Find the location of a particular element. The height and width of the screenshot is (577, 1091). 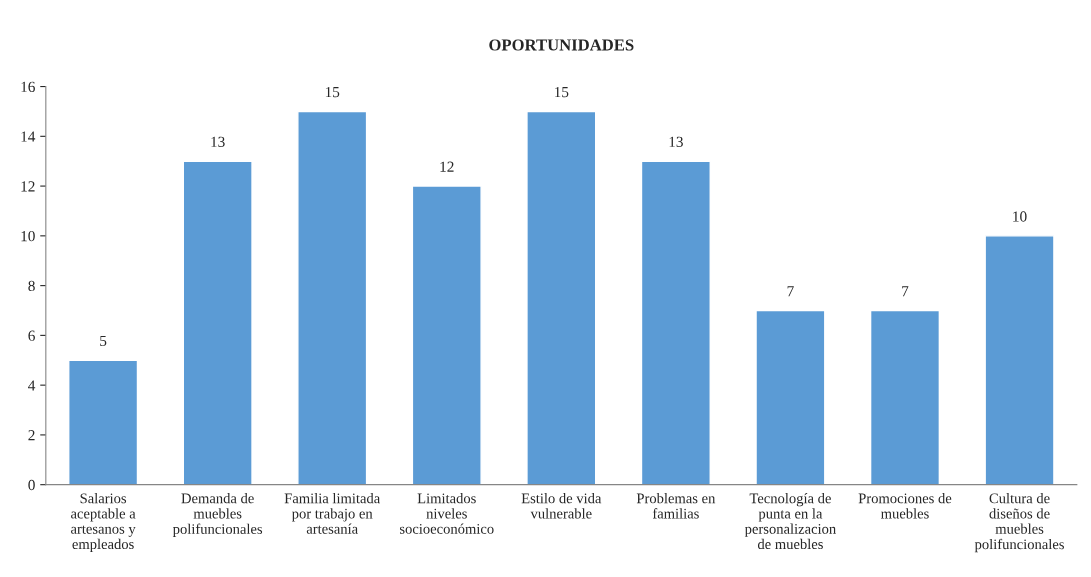

y-tick-label: 0 is located at coordinates (31, 485).